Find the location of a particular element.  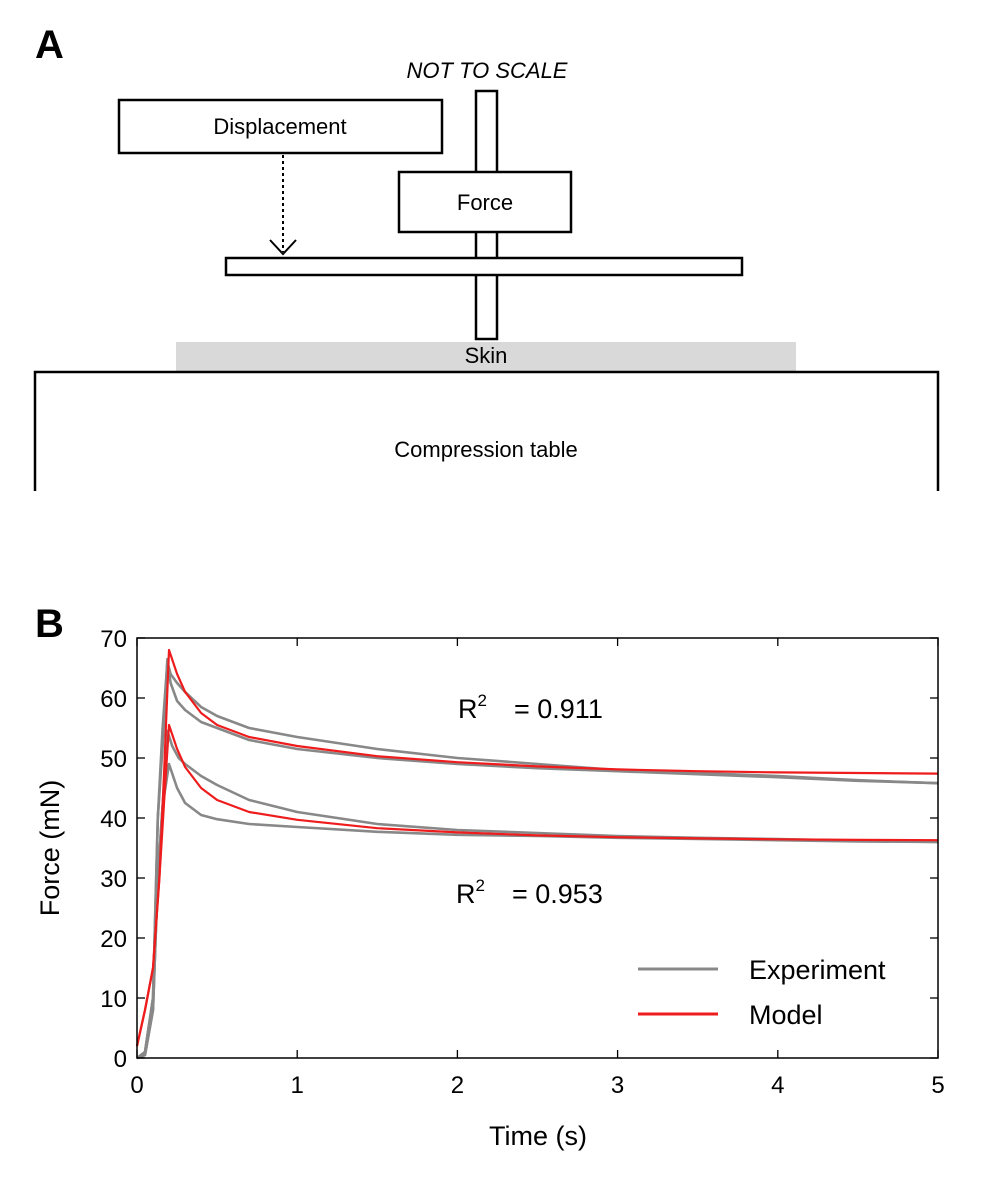

force-box is located at coordinates (485, 202).